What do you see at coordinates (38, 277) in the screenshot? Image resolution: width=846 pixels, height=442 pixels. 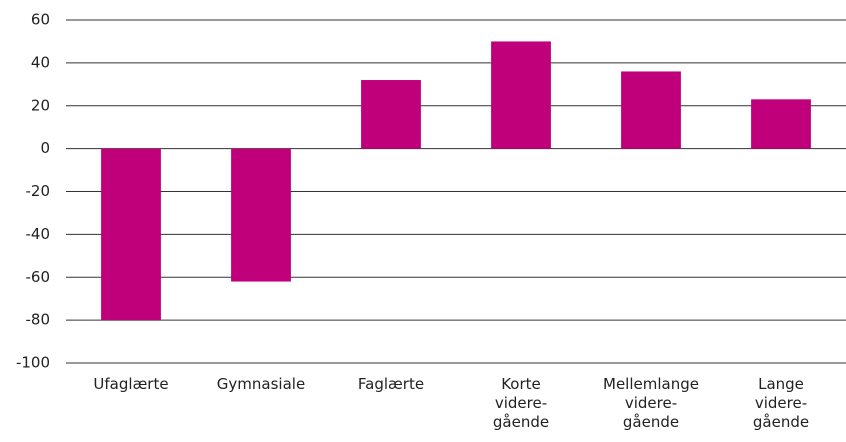 I see `y-tick-label: -60` at bounding box center [38, 277].